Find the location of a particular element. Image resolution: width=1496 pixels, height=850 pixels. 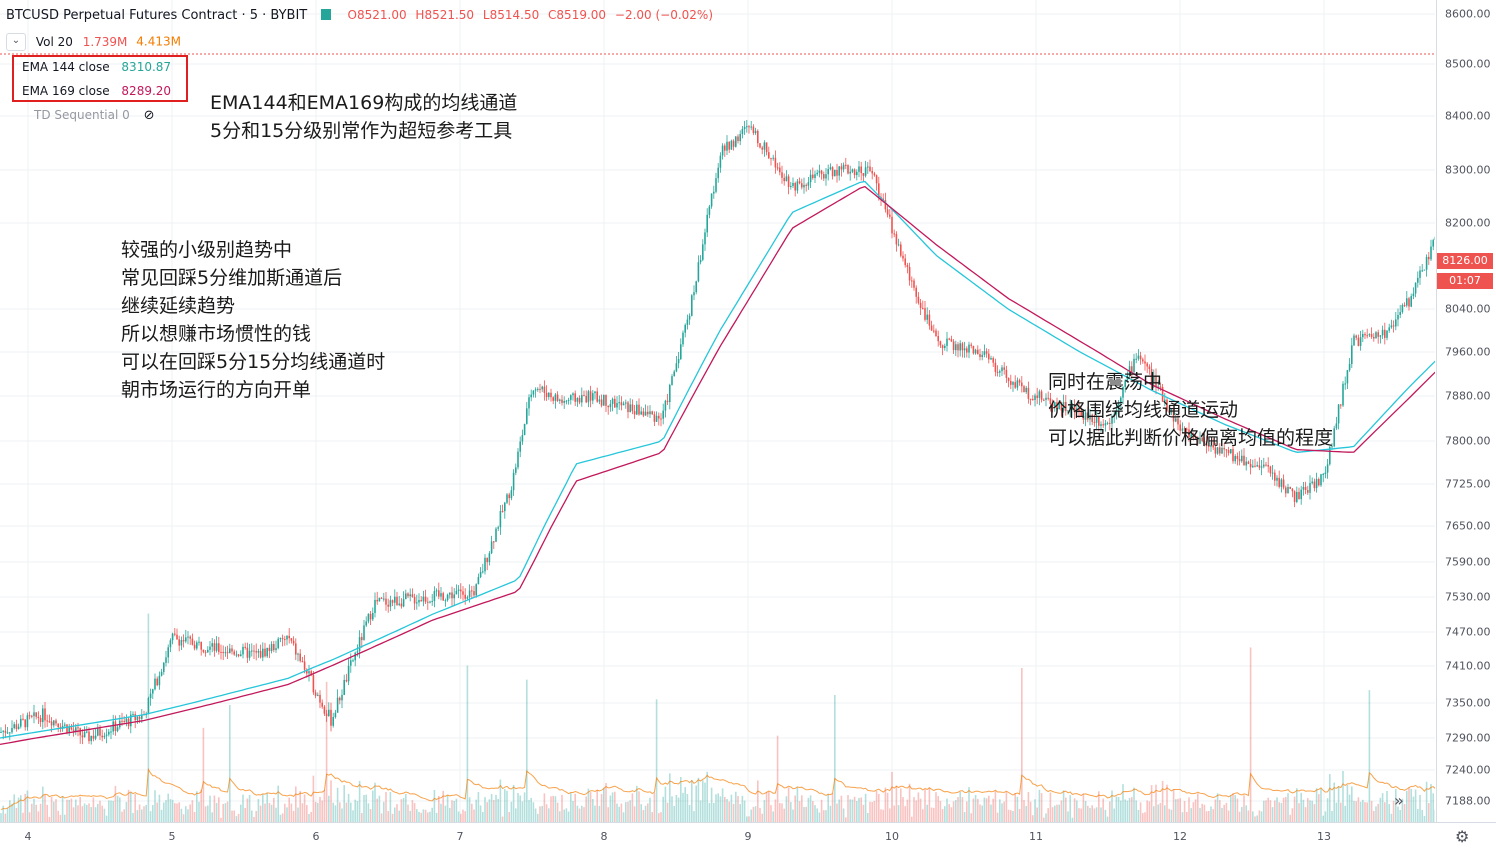

eye-hidden-icon: ⊘ is located at coordinates (149, 115).